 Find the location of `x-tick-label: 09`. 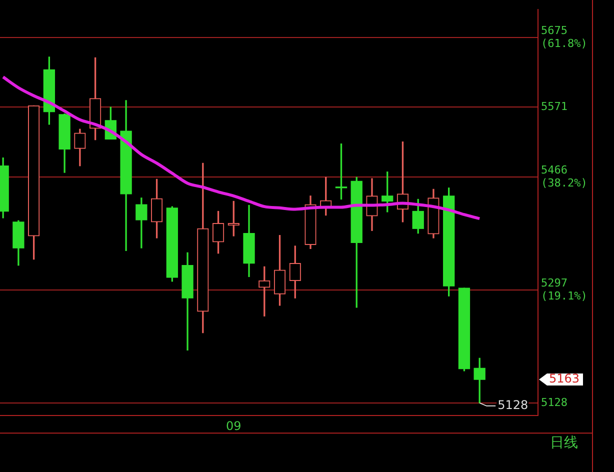

x-tick-label: 09 is located at coordinates (234, 425).